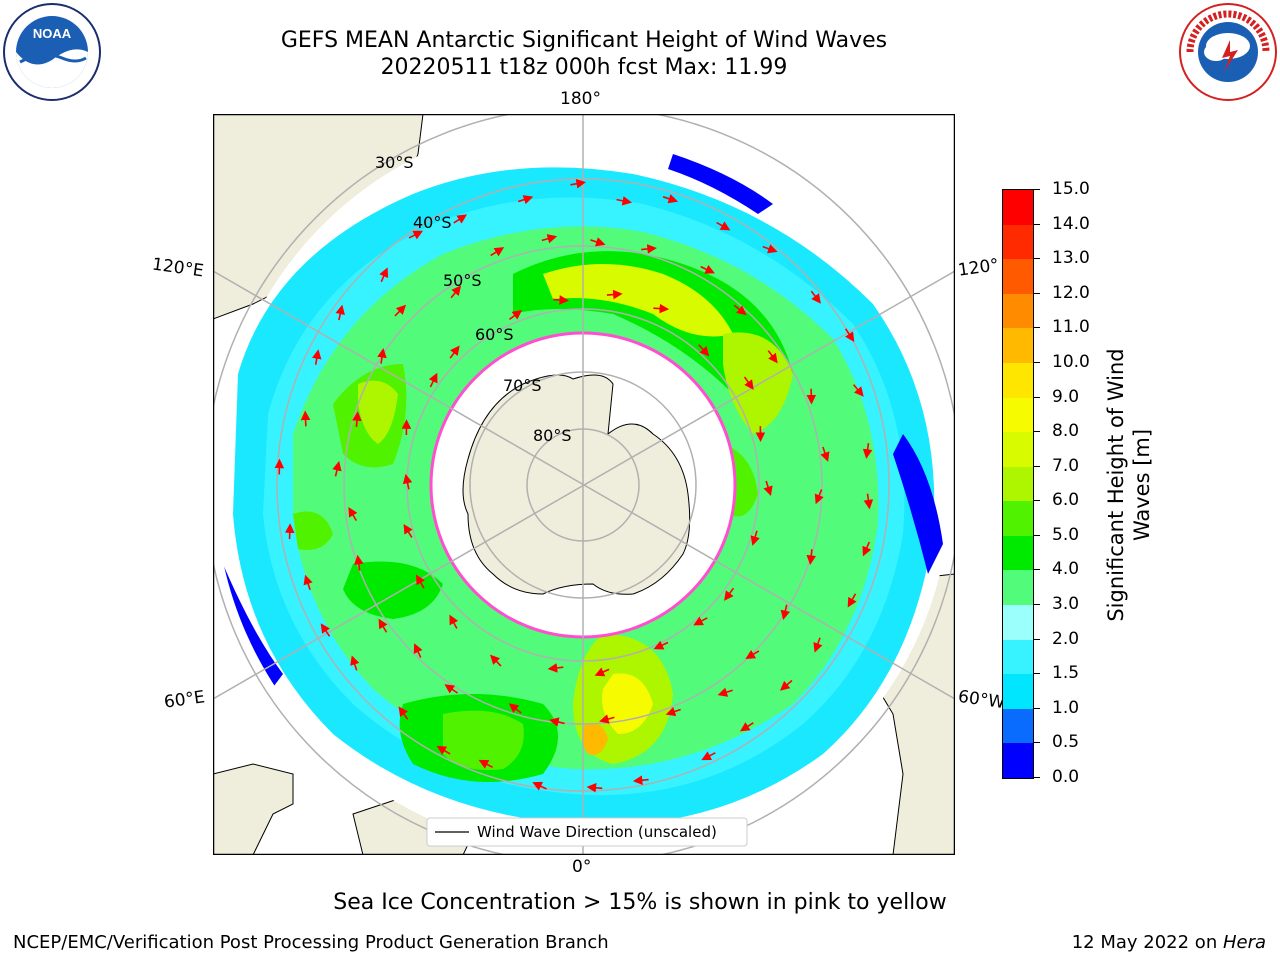 This screenshot has height=960, width=1280. What do you see at coordinates (494, 334) in the screenshot?
I see `lat-label-60s: 60°S` at bounding box center [494, 334].